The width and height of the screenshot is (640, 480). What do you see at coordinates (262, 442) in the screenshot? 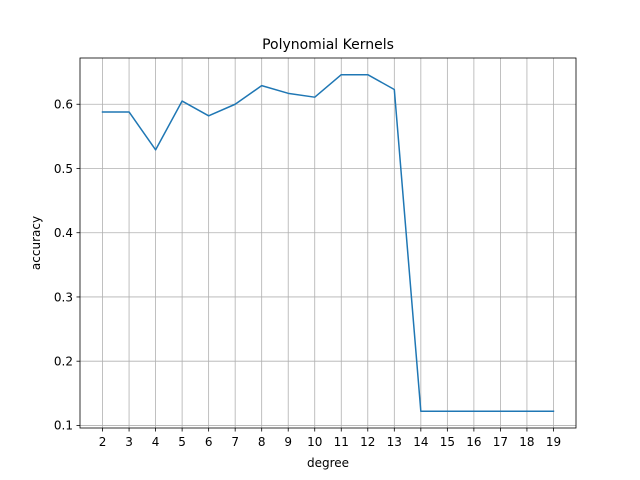
I see `x-tick-label: 8` at bounding box center [262, 442].